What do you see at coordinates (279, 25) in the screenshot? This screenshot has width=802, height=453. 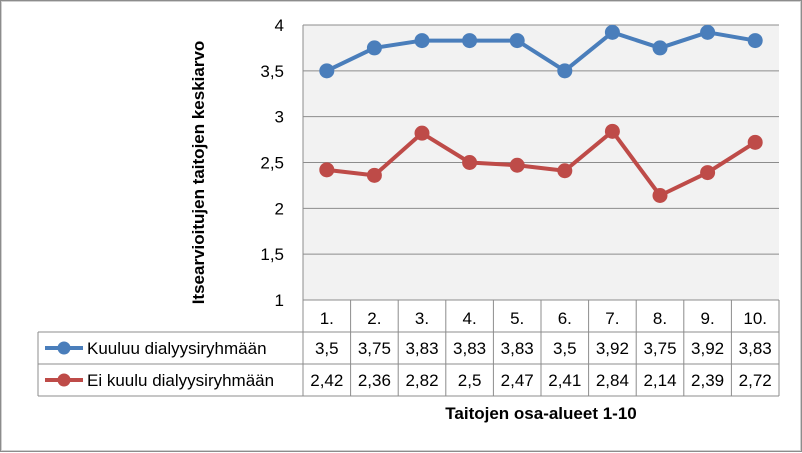 I see `y-tick-label: 4` at bounding box center [279, 25].